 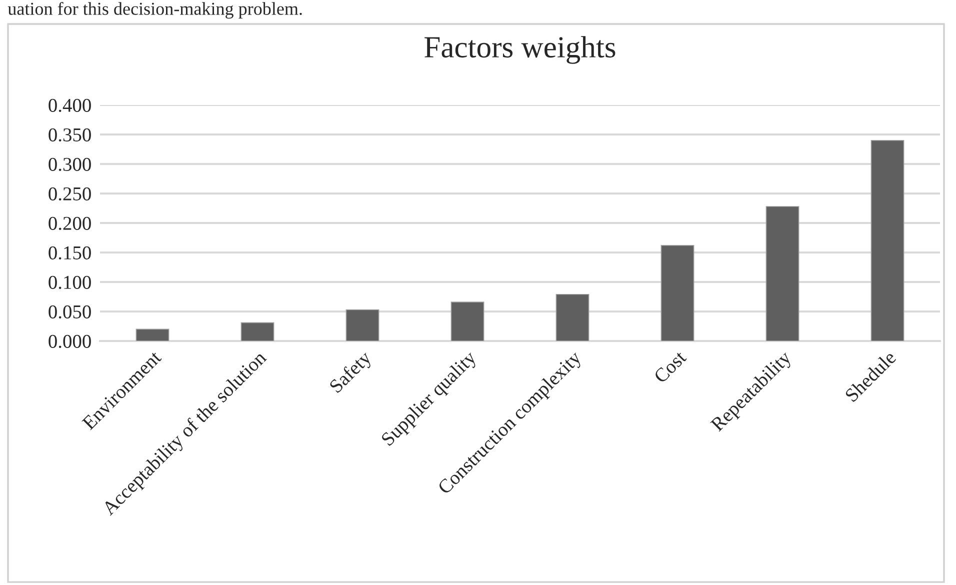 What do you see at coordinates (69, 283) in the screenshot?
I see `y-tick-label: 0.100` at bounding box center [69, 283].